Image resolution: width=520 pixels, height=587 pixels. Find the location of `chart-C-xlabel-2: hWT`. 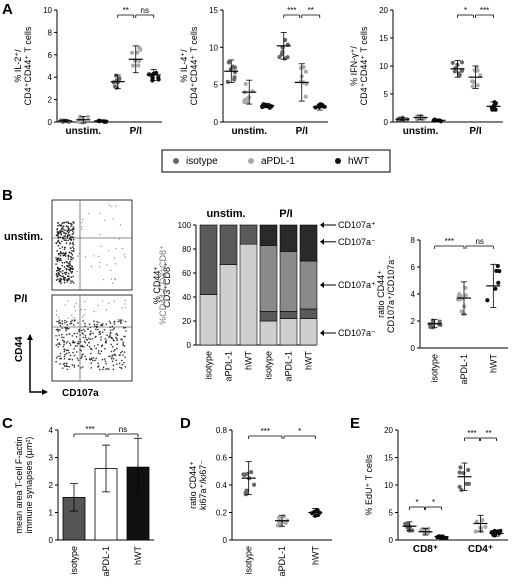

chart-C-xlabel-2: hWT is located at coordinates (138, 556).